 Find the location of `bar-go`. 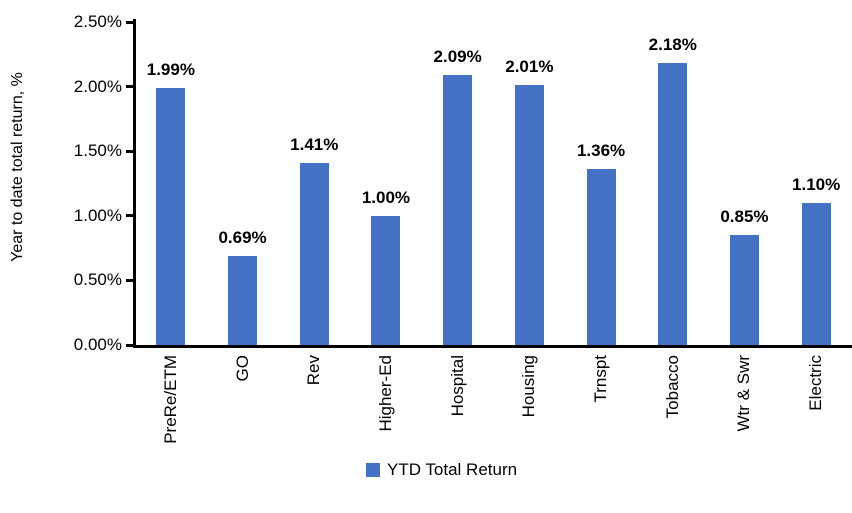

bar-go is located at coordinates (243, 300).